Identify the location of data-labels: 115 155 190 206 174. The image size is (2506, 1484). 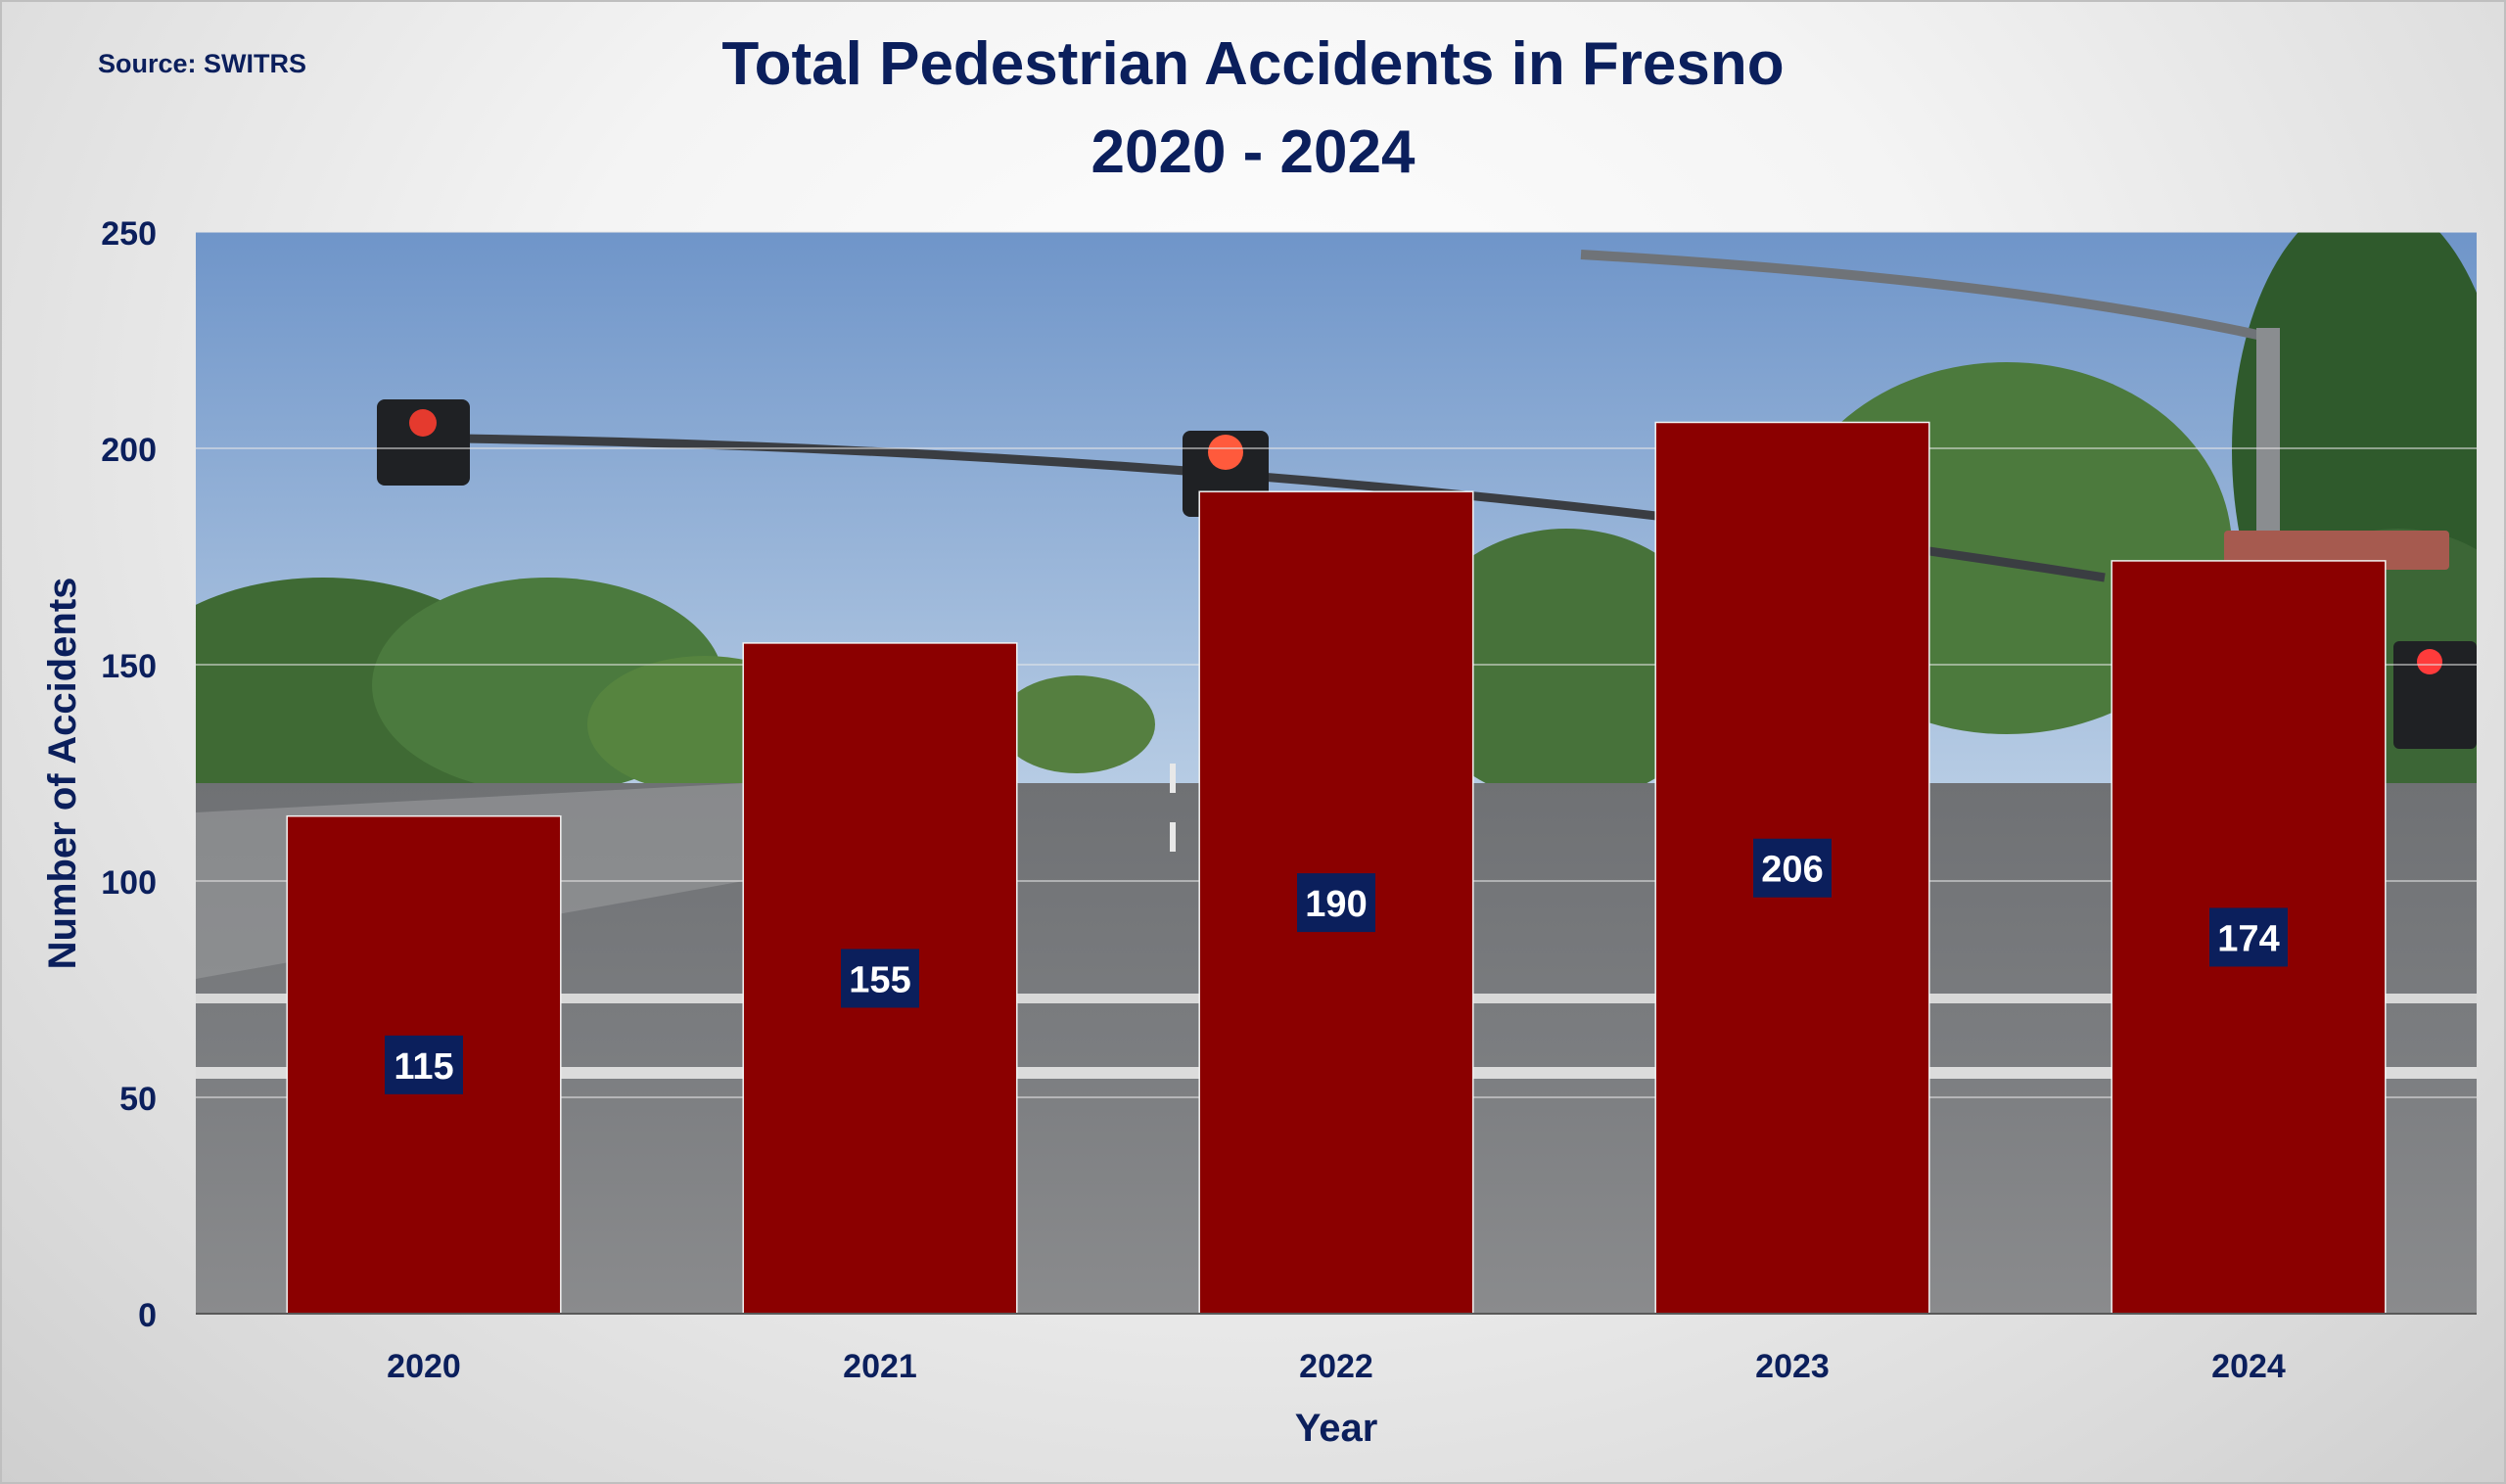
(1336, 966).